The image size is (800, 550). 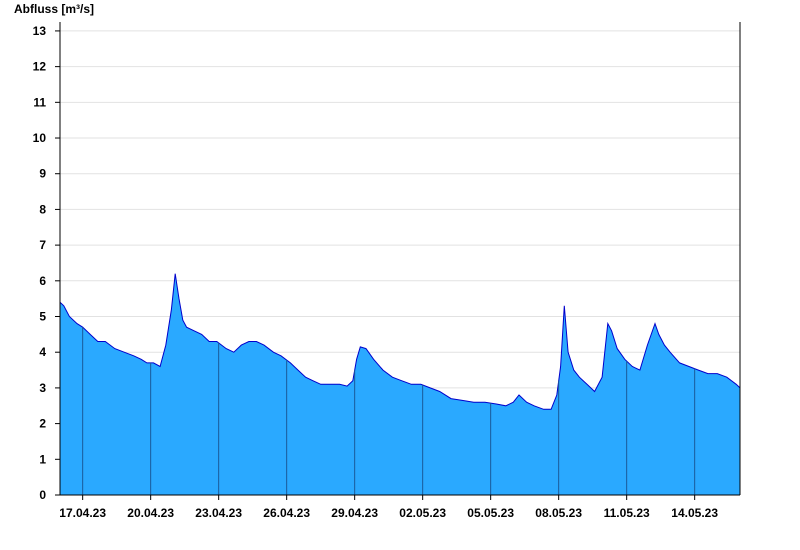 I want to click on y-tick-label: 5, so click(x=42, y=317).